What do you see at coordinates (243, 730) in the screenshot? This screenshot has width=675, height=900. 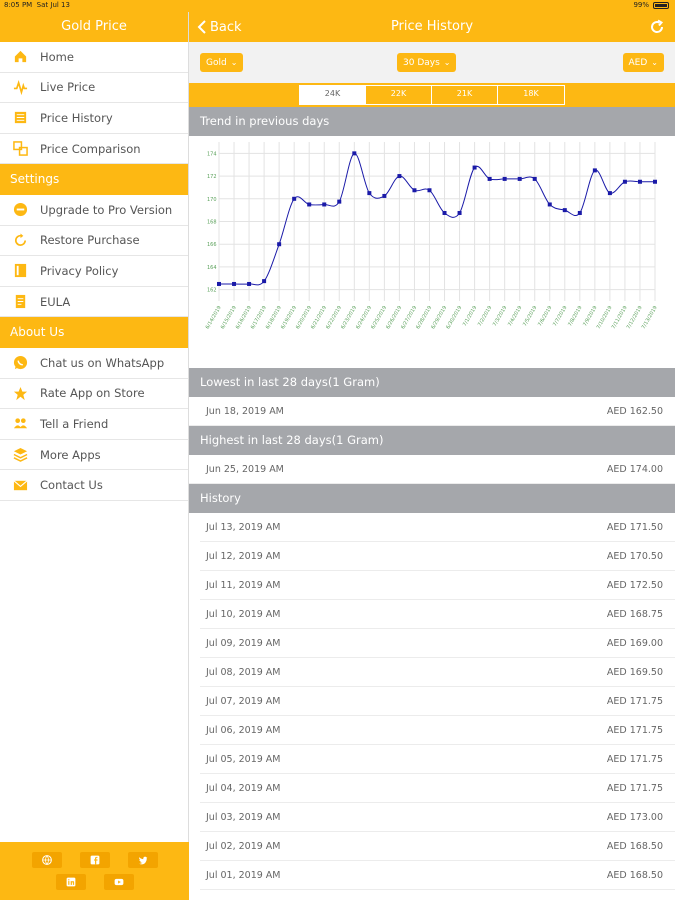 I see `history-date: Jul 06, 2019 AM` at bounding box center [243, 730].